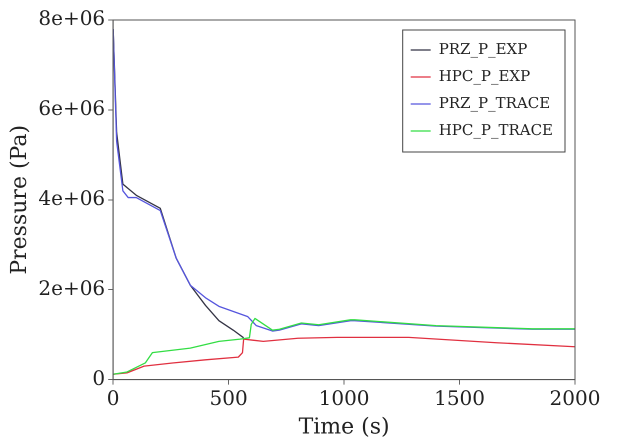  What do you see at coordinates (483, 49) in the screenshot?
I see `legend-label: PRZ_P_EXP` at bounding box center [483, 49].